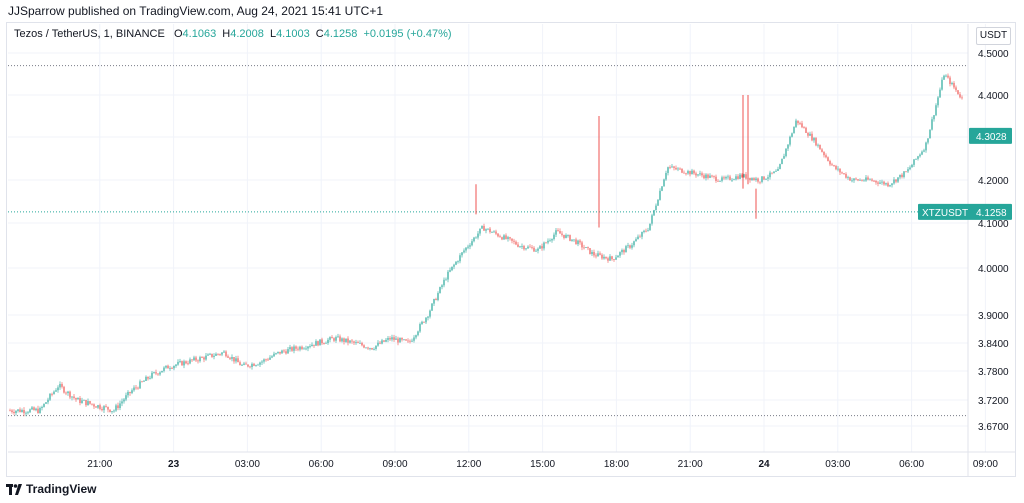  Describe the element at coordinates (247, 34) in the screenshot. I see `legend-h-value: 4.2008` at that location.